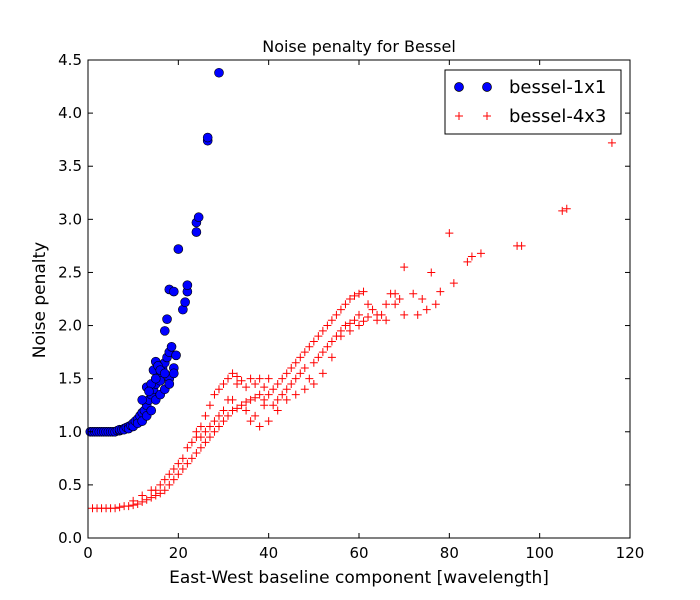 This screenshot has width=700, height=600. Describe the element at coordinates (70, 379) in the screenshot. I see `y-tick-label: 1.5` at that location.